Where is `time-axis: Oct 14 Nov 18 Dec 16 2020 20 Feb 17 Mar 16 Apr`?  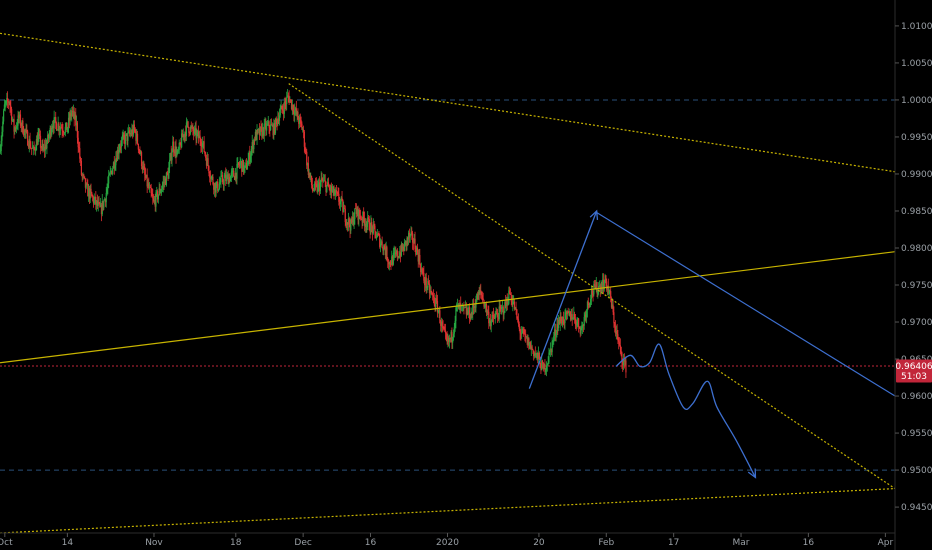
time-axis: Oct 14 Nov 18 Dec 16 2020 20 Feb 17 Mar 16 Apr is located at coordinates (446, 540).